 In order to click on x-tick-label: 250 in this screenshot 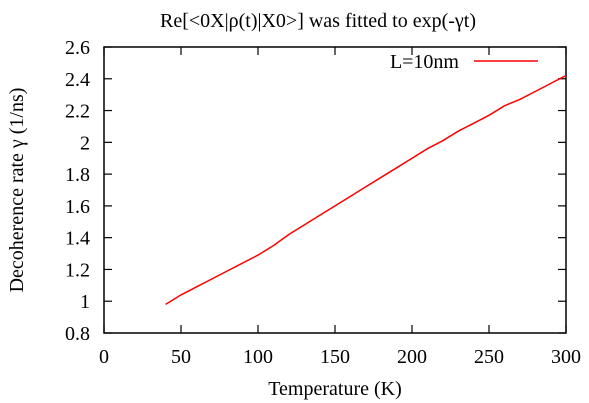, I will do `click(489, 357)`.